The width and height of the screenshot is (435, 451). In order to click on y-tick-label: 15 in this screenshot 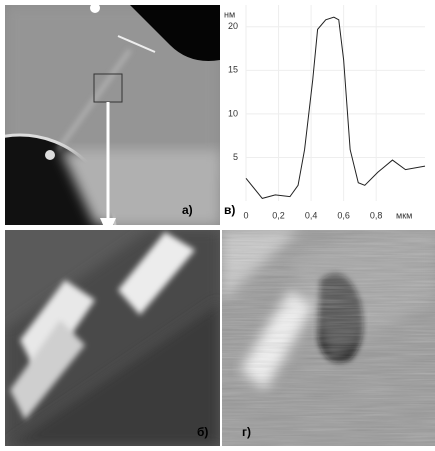, I will do `click(233, 70)`.